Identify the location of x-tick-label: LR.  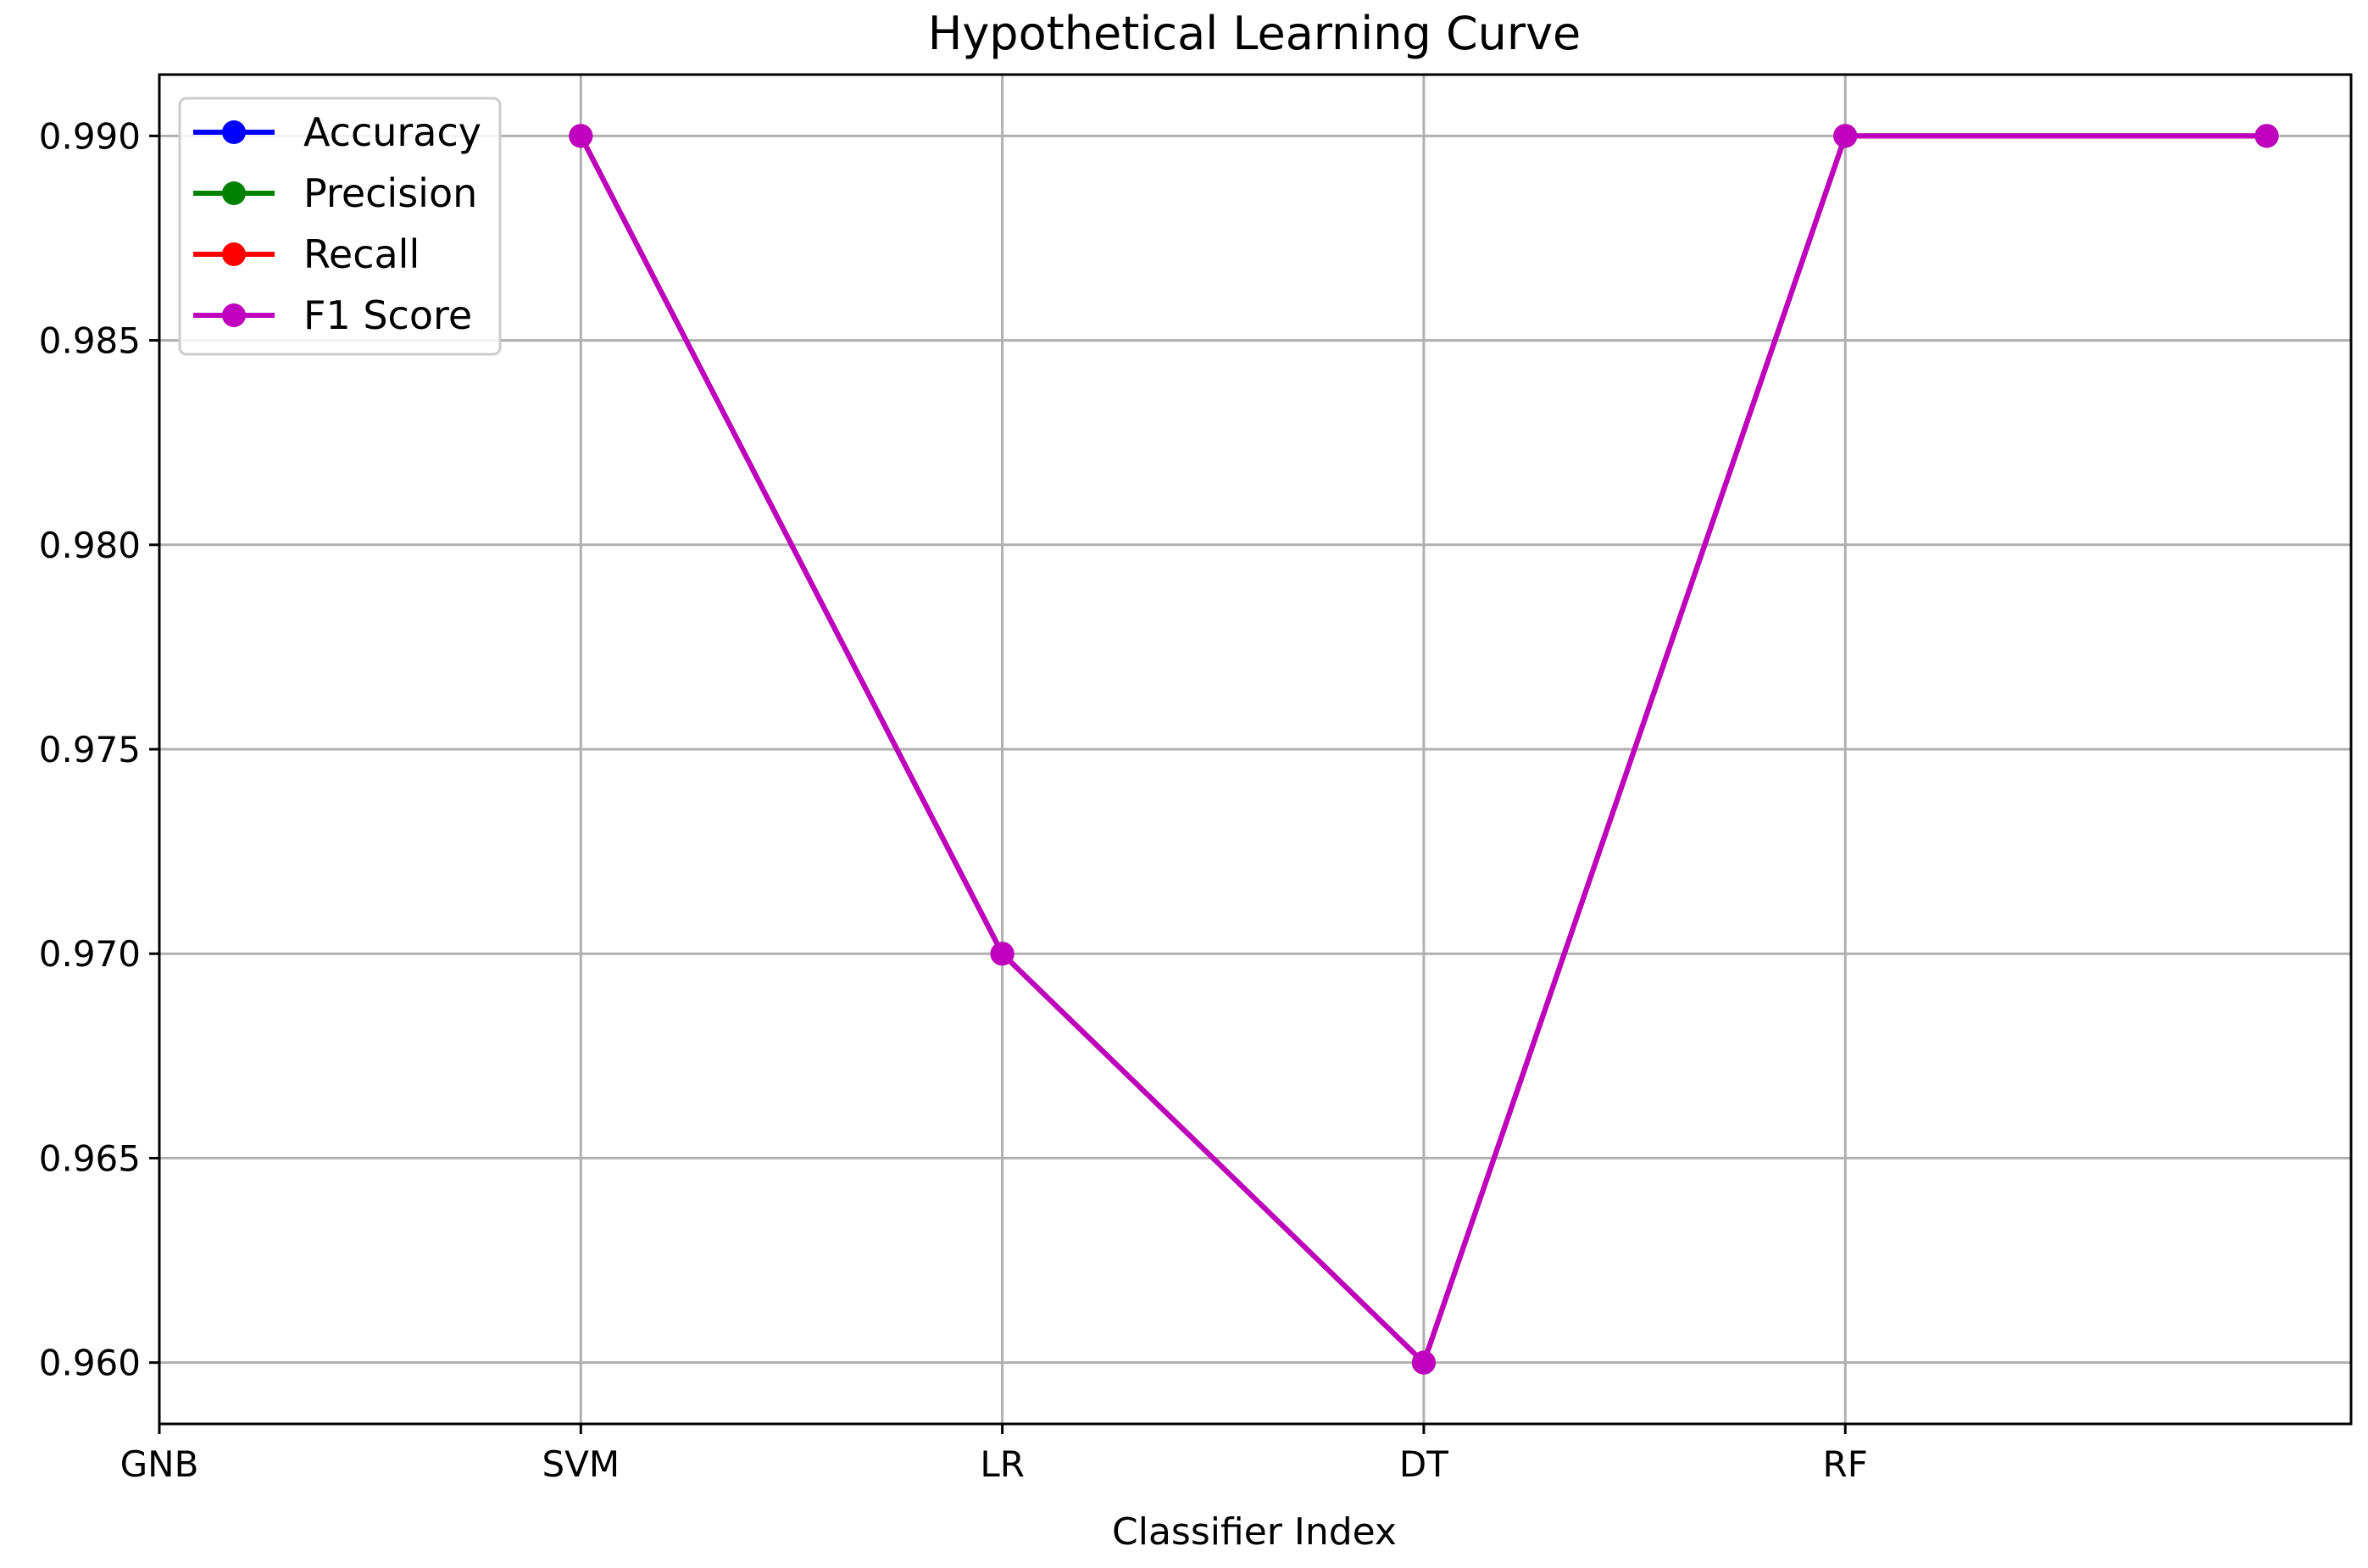
(1002, 1464).